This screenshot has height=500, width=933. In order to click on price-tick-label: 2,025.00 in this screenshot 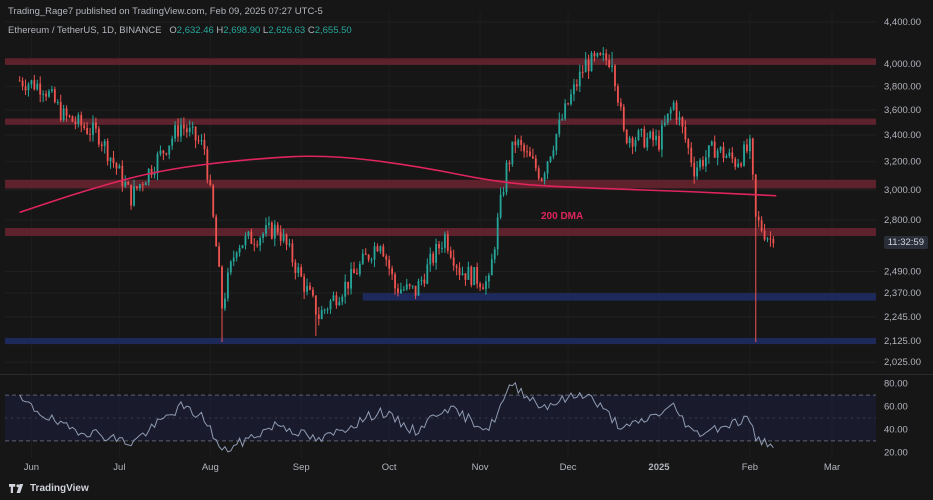, I will do `click(902, 362)`.